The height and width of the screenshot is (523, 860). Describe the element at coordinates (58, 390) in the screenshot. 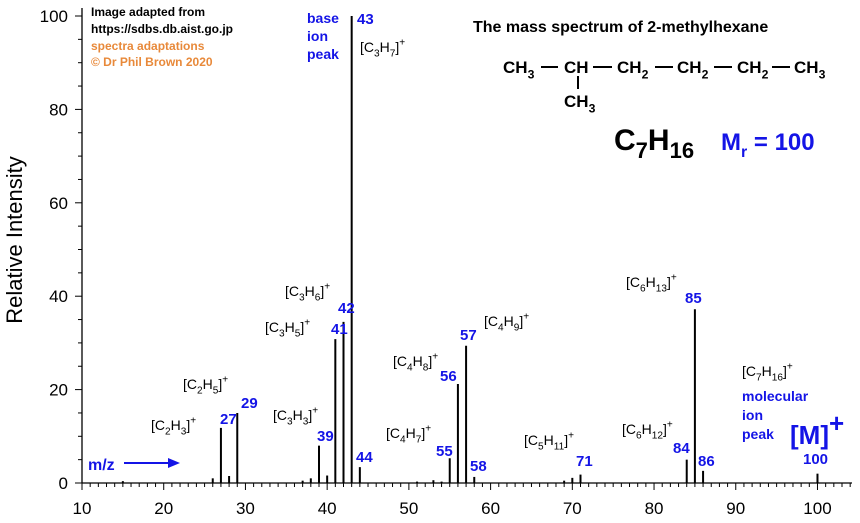

I see `y-tick-label: 20` at that location.